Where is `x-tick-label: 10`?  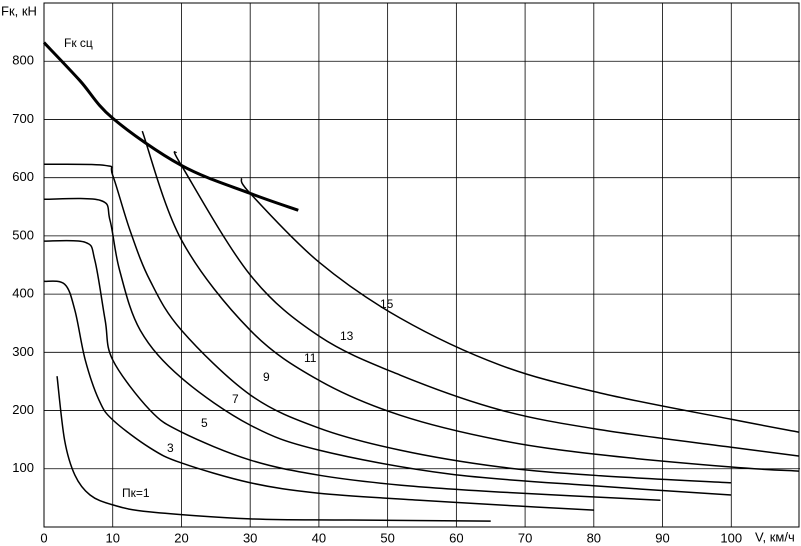
x-tick-label: 10 is located at coordinates (112, 537).